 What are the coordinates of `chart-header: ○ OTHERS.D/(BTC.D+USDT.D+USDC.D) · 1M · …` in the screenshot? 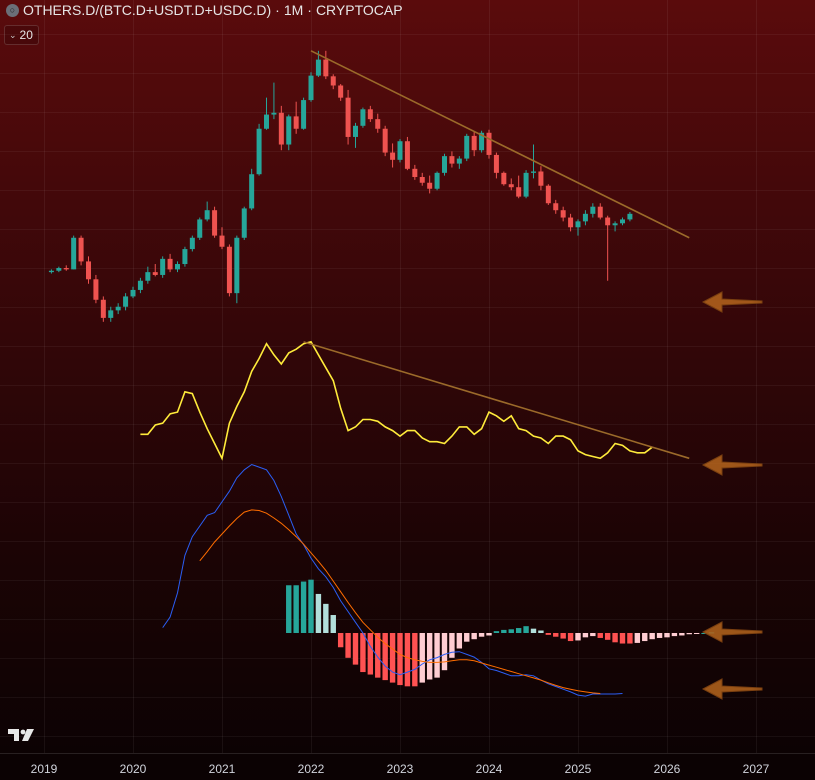 It's located at (204, 10).